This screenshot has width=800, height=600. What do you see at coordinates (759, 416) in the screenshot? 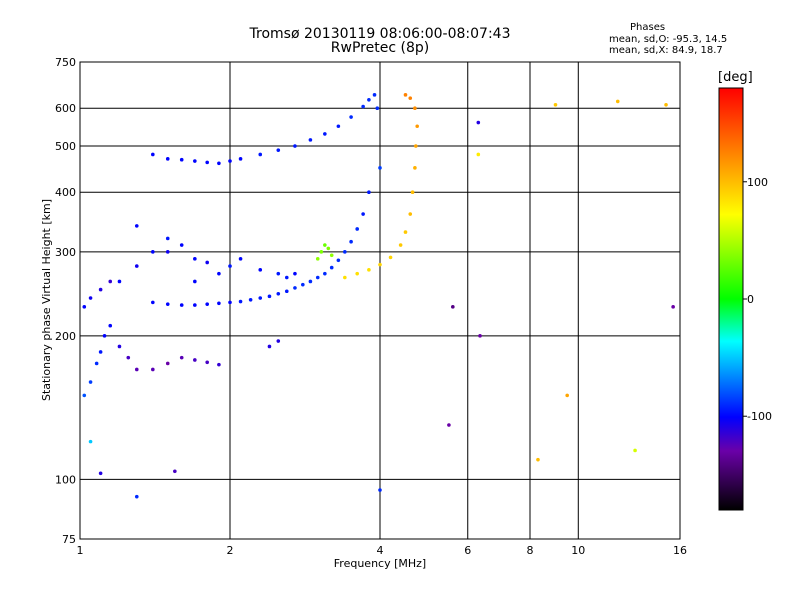
I see `colorbar-tick-label: -100` at bounding box center [759, 416].